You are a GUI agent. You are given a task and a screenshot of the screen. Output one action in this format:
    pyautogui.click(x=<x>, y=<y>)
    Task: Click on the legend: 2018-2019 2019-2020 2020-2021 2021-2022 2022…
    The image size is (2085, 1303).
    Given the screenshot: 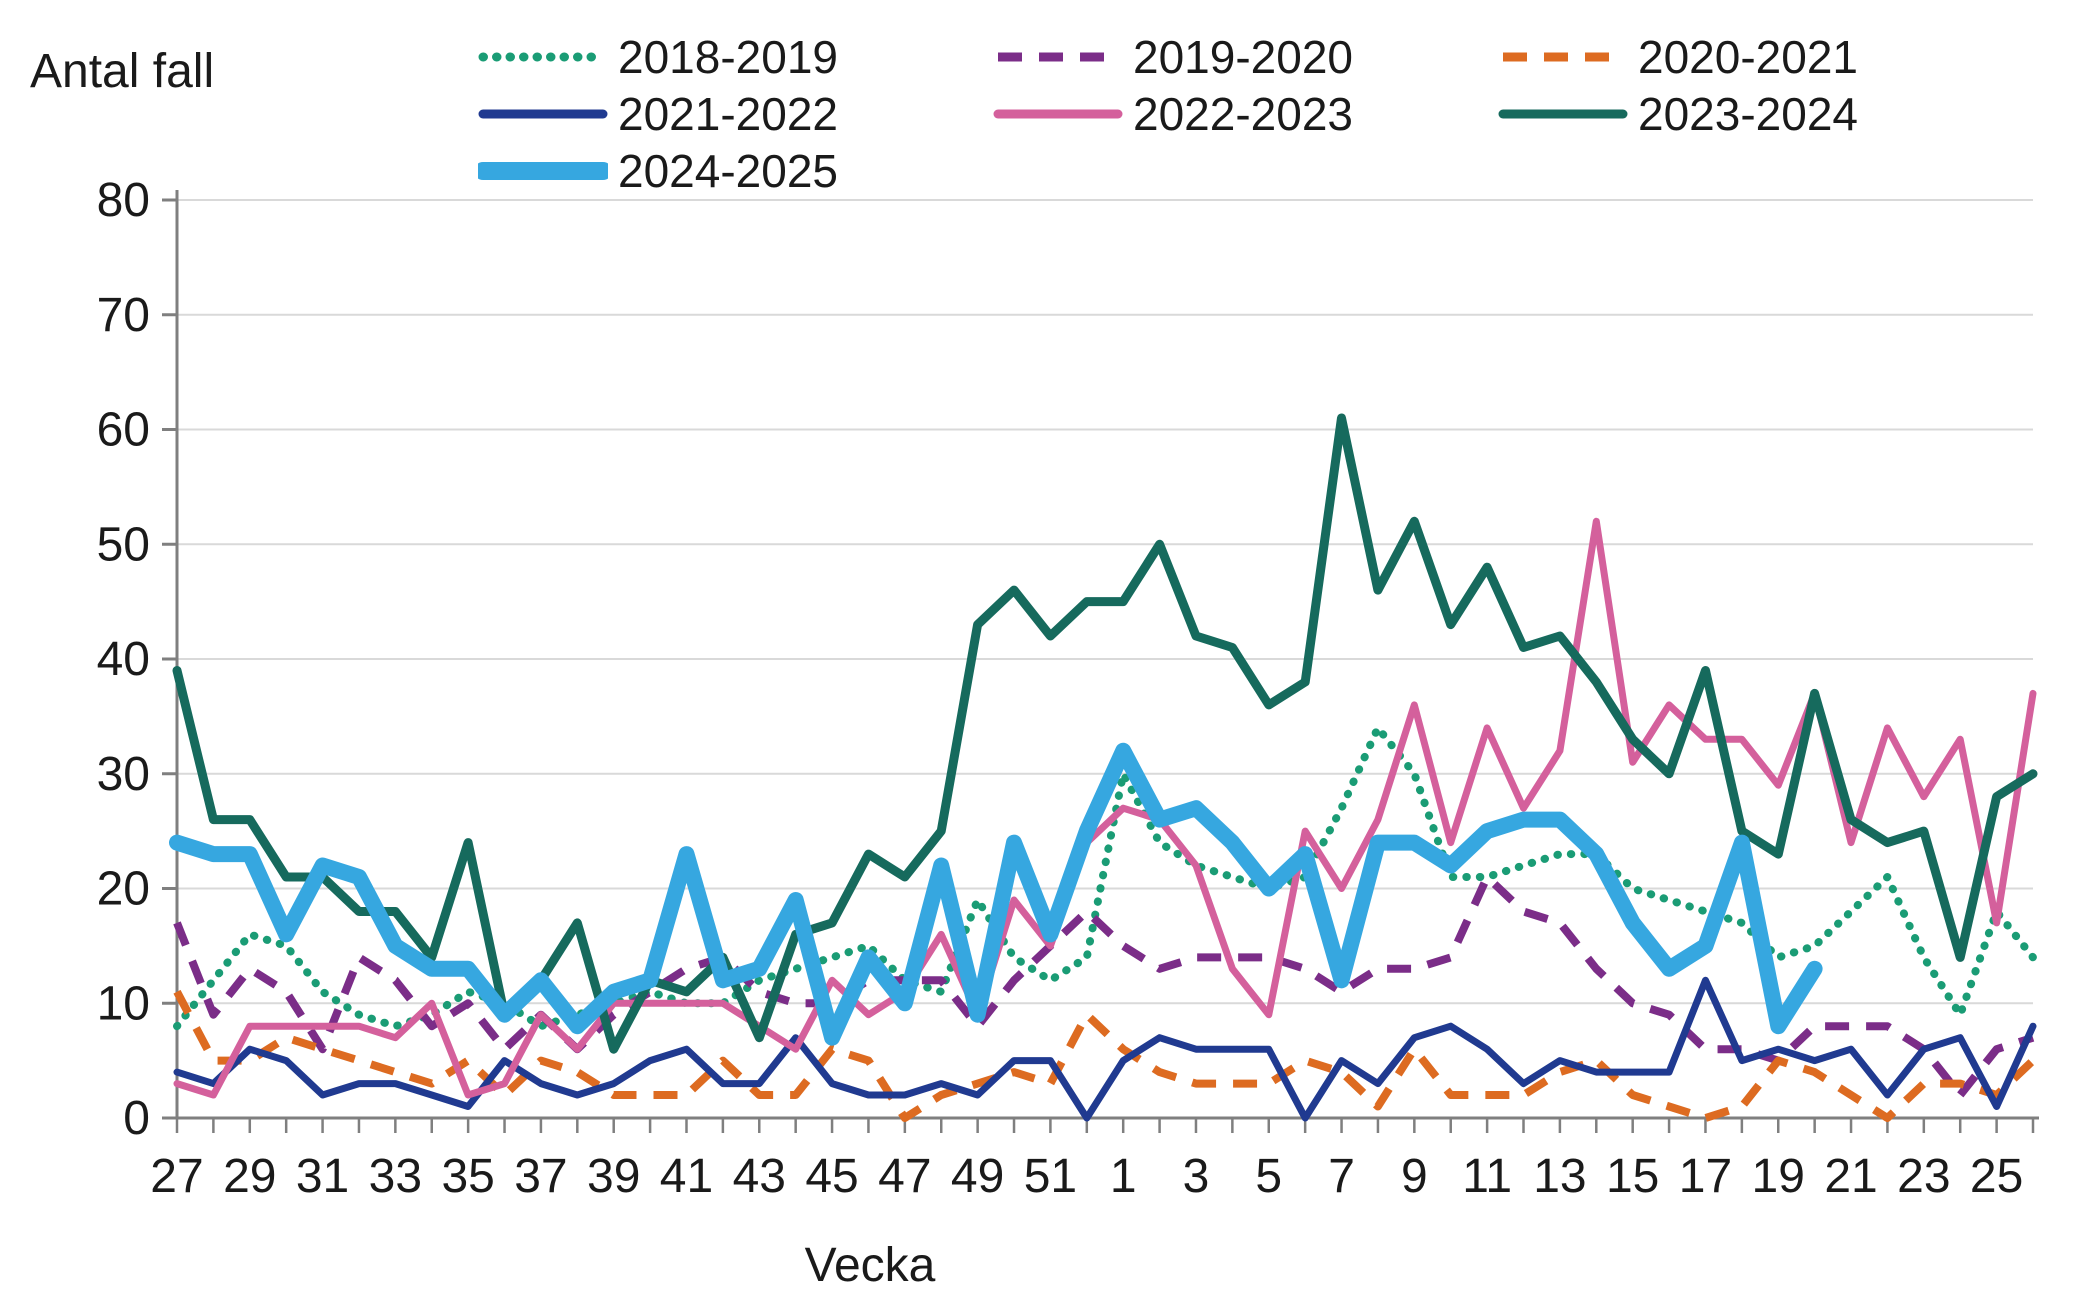 What is the action you would take?
    pyautogui.click(x=1168, y=113)
    